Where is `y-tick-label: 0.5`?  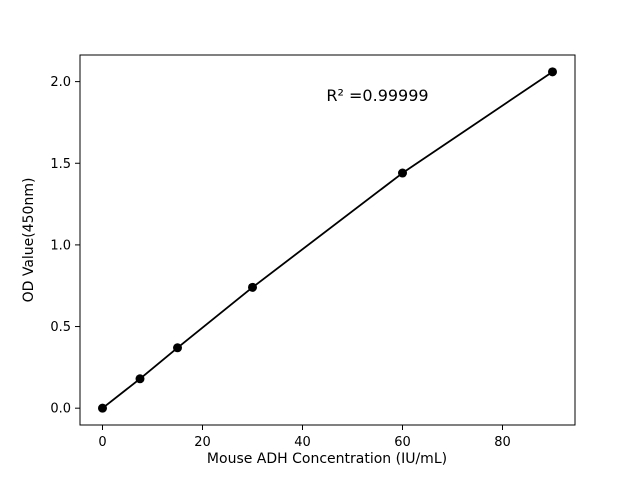 y-tick-label: 0.5 is located at coordinates (60, 327).